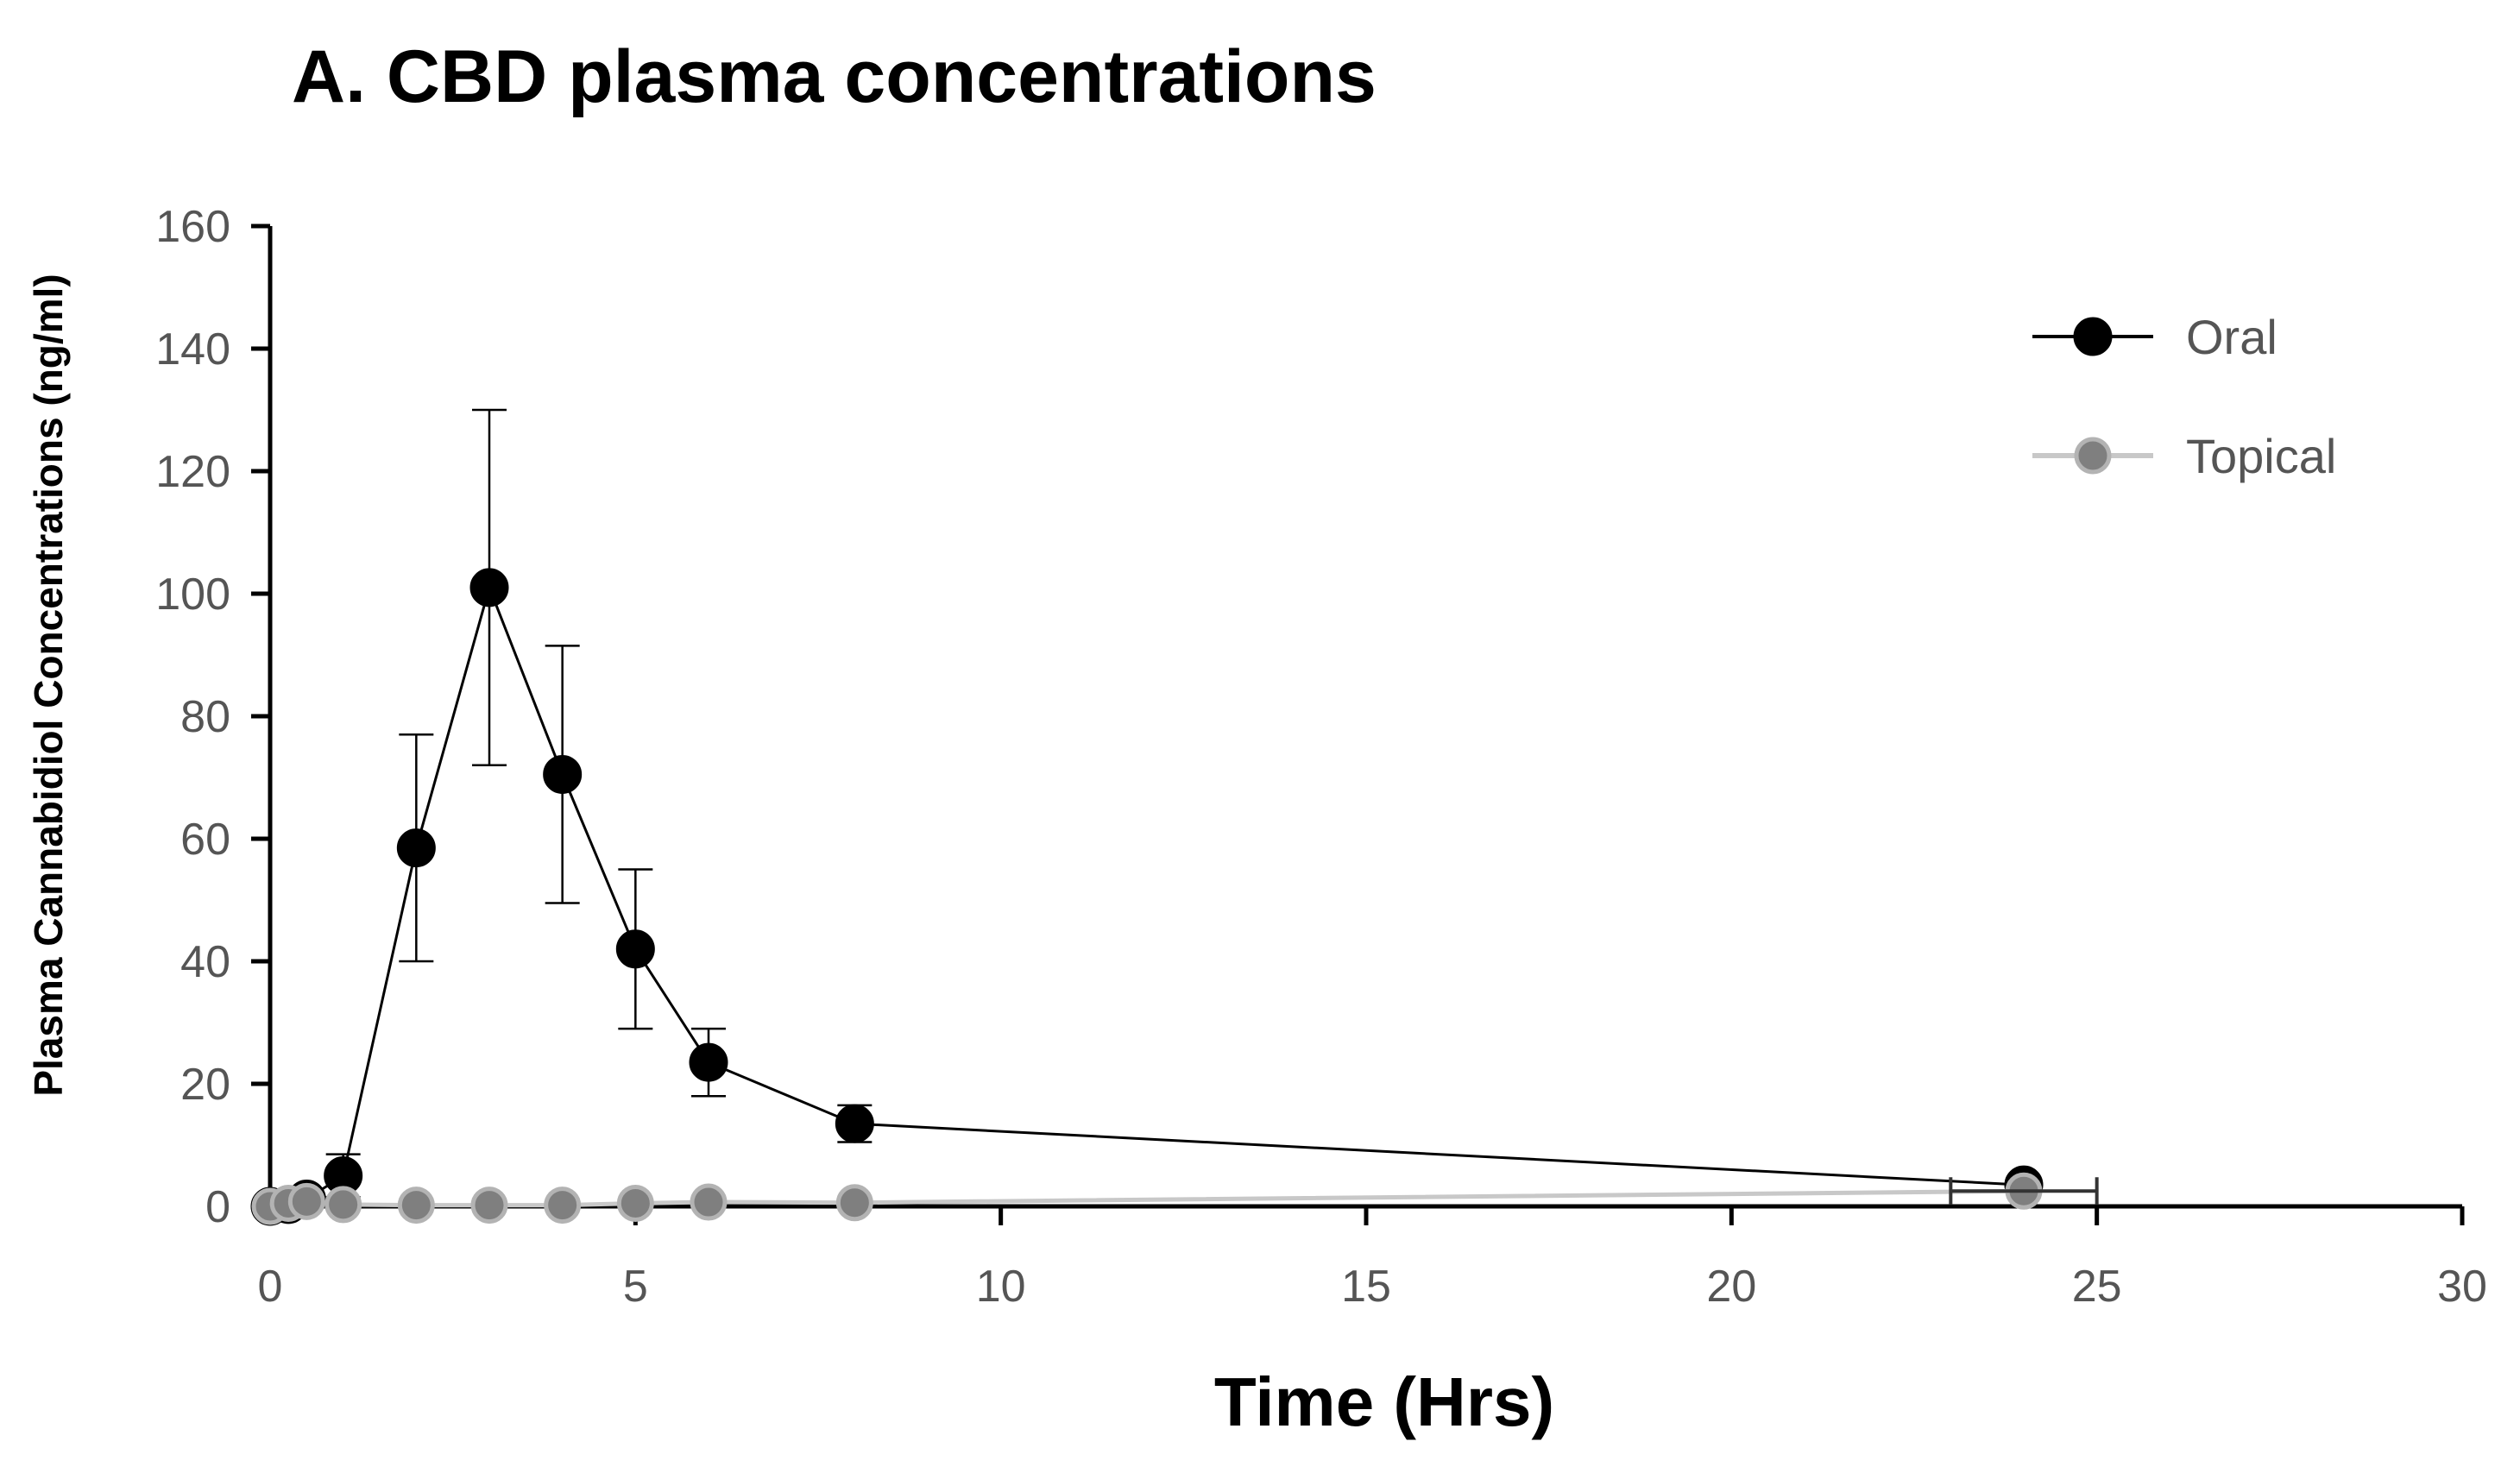  I want to click on series-line-topical, so click(1147, 1198).